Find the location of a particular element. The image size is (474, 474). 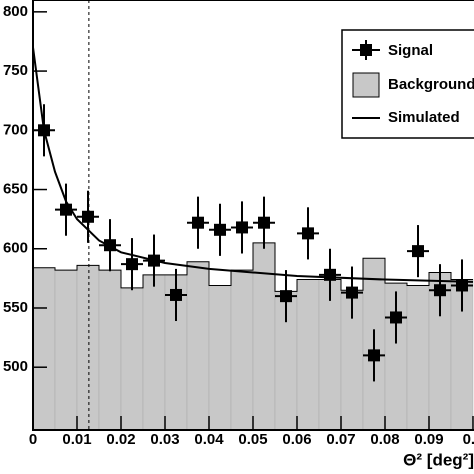

y-tick-label: 750 is located at coordinates (15, 70).